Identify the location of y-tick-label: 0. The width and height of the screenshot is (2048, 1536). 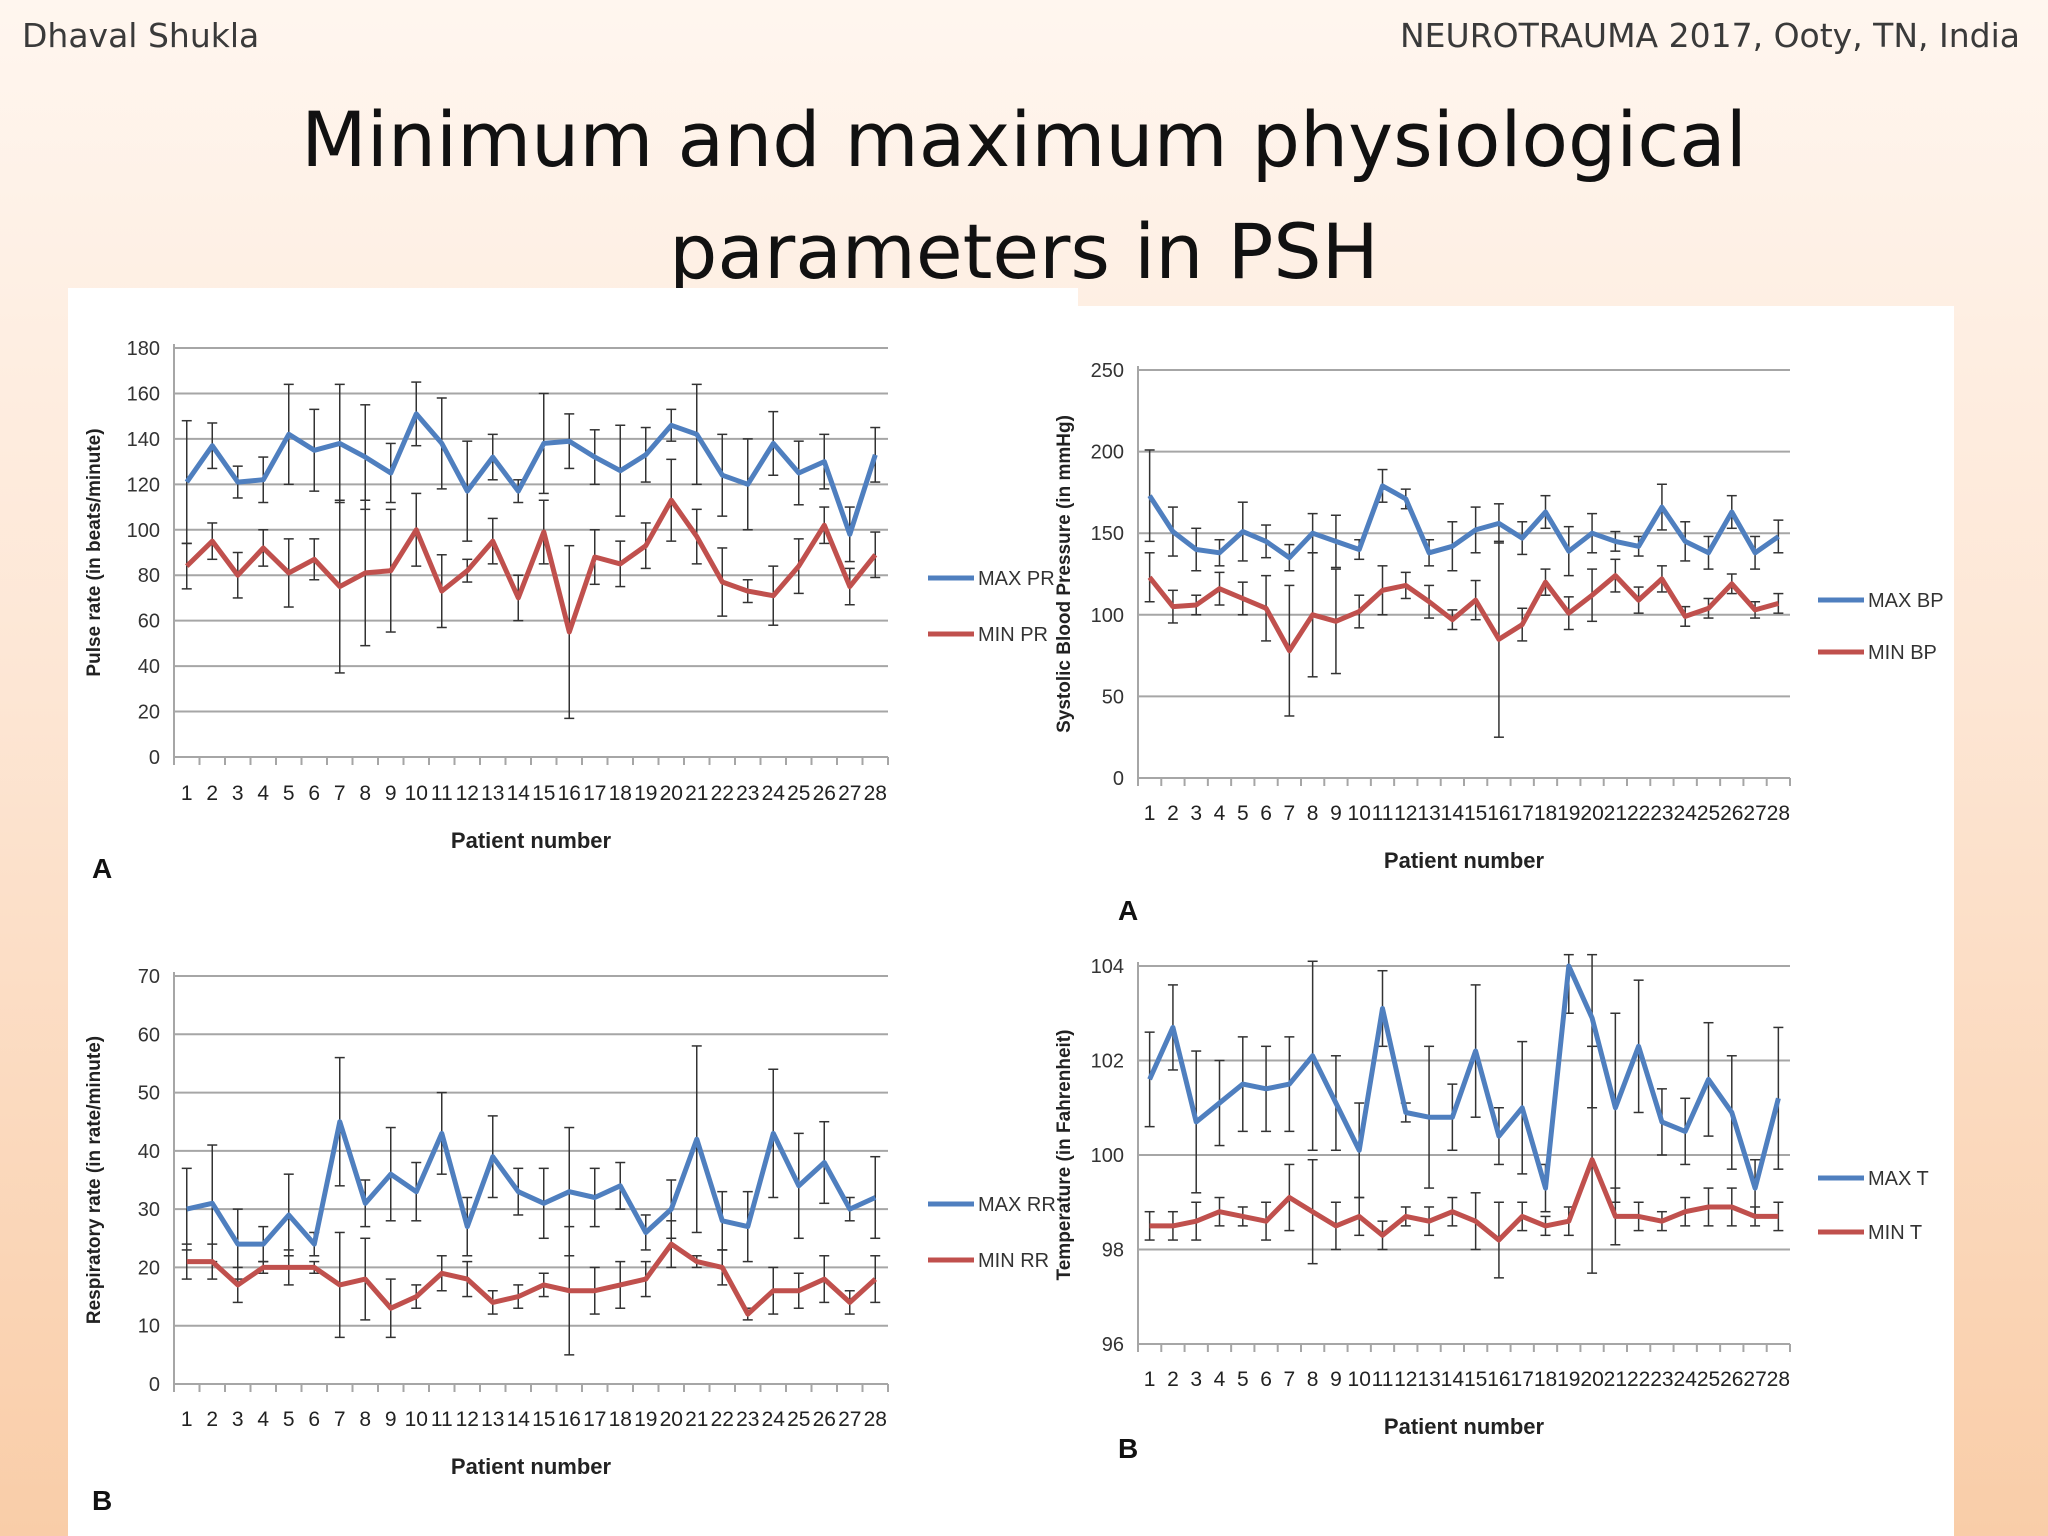
(154, 758).